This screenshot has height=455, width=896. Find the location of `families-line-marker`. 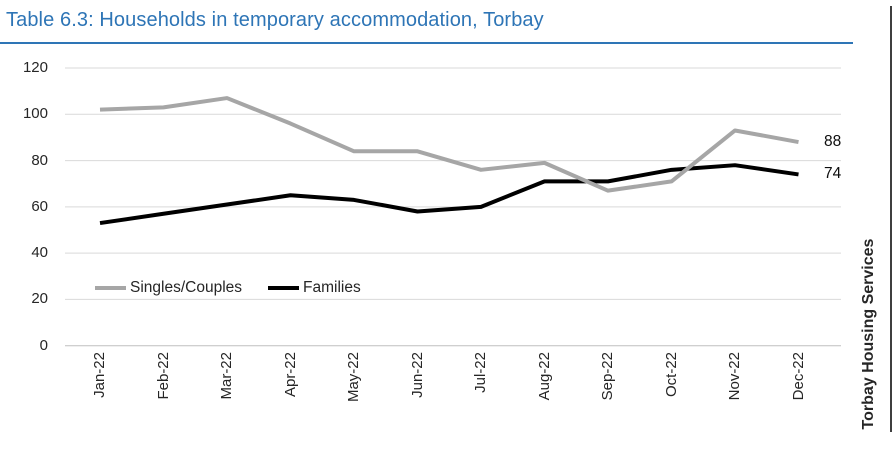

families-line-marker is located at coordinates (284, 288).